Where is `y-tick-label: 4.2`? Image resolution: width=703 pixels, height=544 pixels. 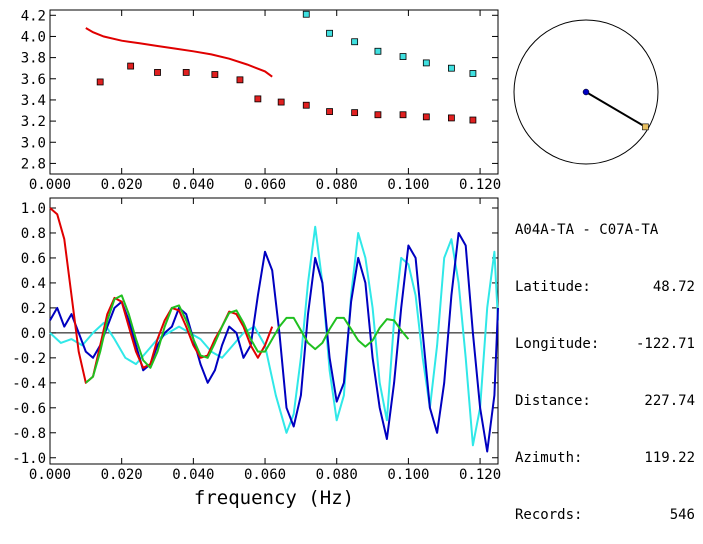 y-tick-label: 4.2 is located at coordinates (33, 16).